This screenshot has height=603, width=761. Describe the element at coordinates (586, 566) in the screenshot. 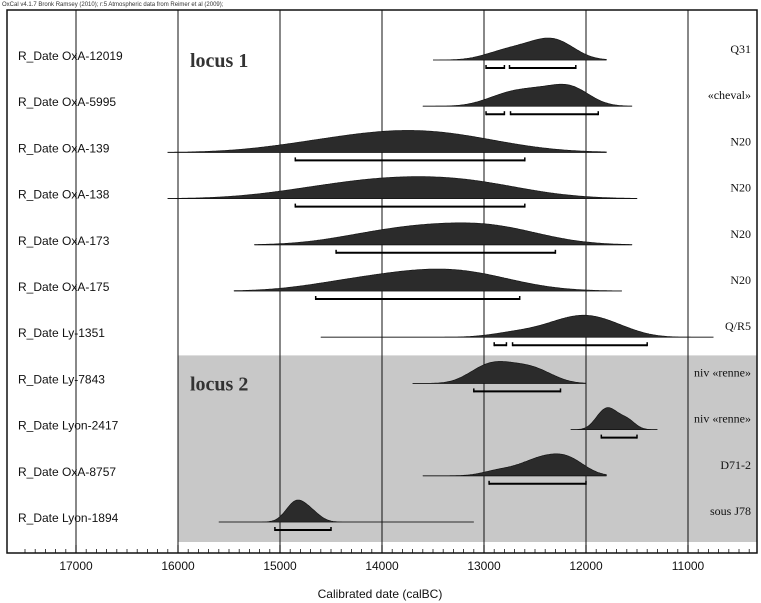

I see `x-tick-label: 12000` at that location.